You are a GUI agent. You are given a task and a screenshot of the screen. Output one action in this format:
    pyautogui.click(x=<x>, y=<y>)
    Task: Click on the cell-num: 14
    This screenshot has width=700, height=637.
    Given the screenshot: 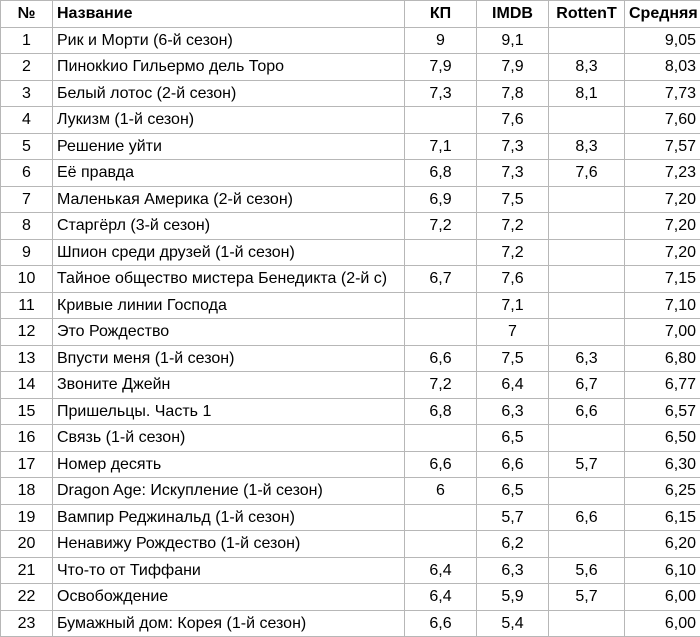 What is the action you would take?
    pyautogui.click(x=27, y=385)
    